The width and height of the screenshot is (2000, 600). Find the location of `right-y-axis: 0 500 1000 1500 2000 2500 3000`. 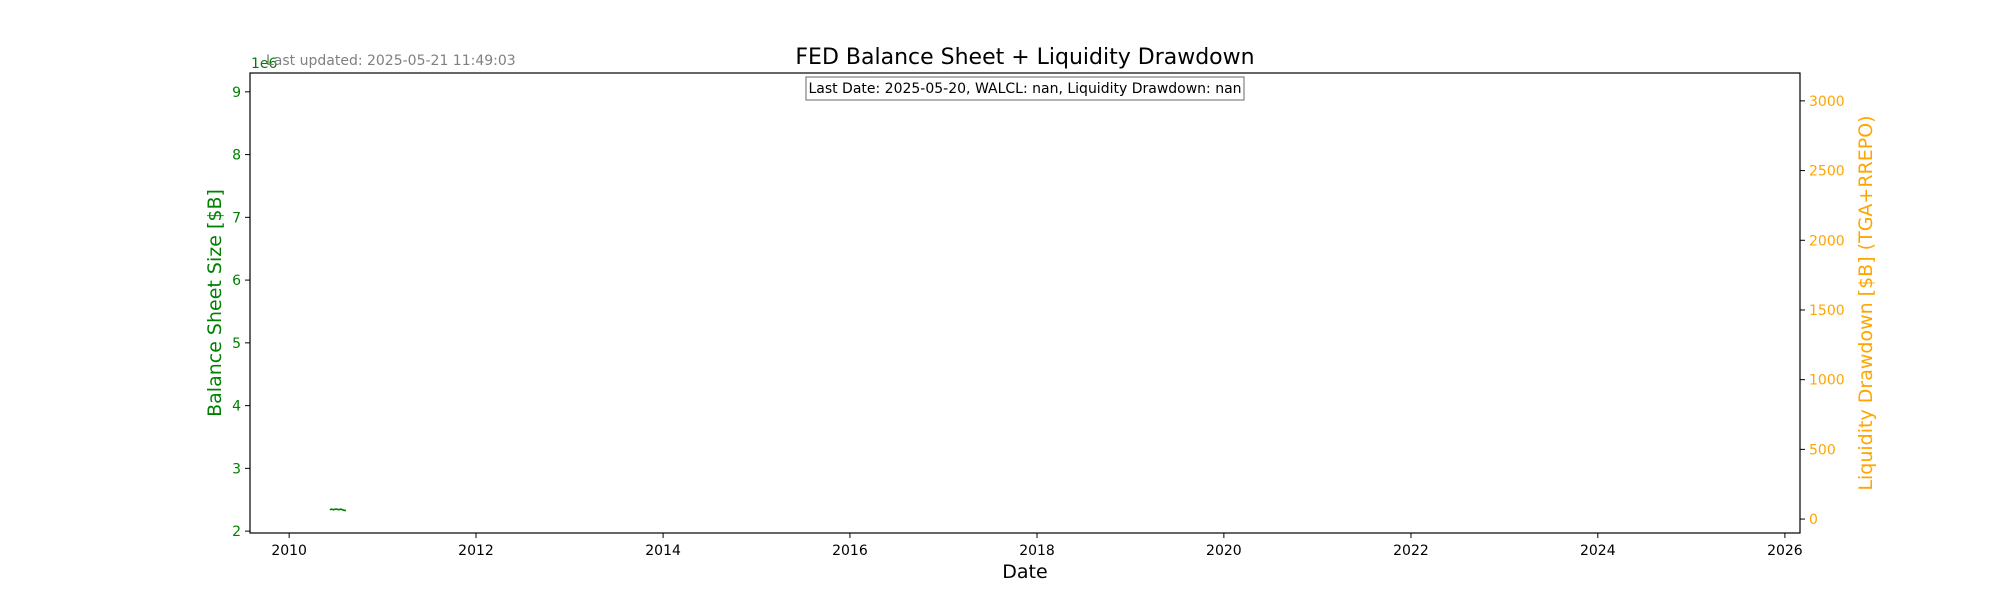

right-y-axis: 0 500 1000 1500 2000 2500 3000 is located at coordinates (1822, 311).